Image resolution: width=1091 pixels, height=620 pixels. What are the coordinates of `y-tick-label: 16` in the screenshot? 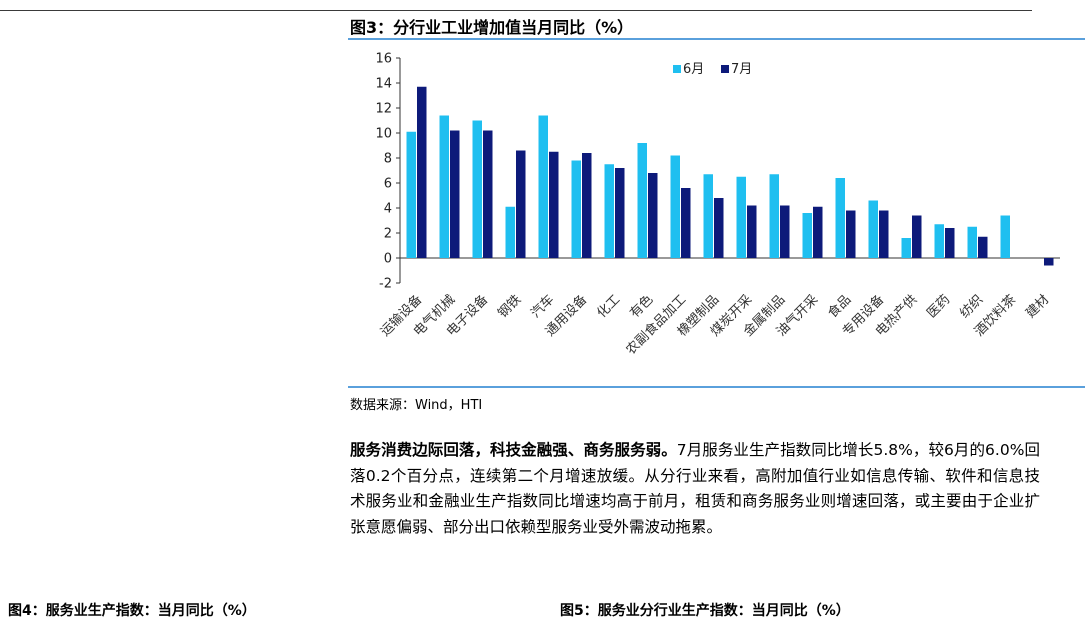 It's located at (383, 59).